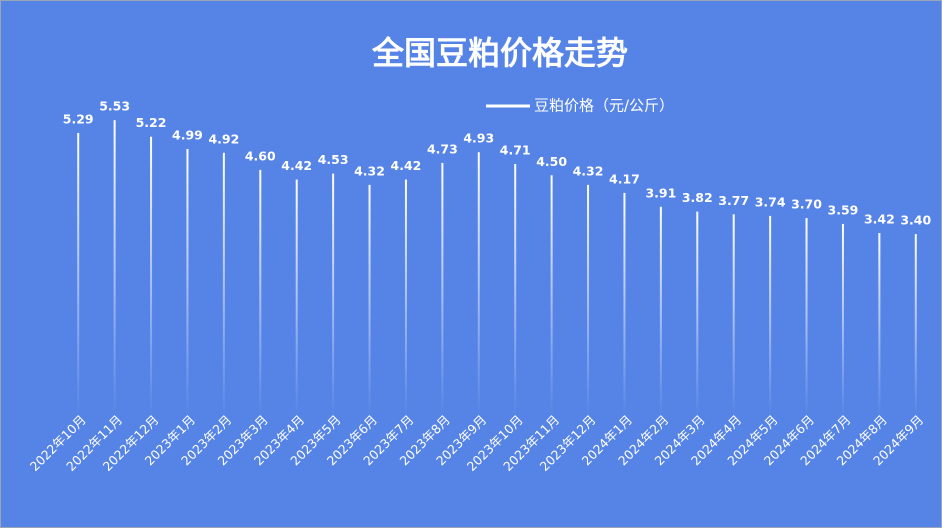 The image size is (942, 532). I want to click on data-label: 4.53, so click(333, 159).